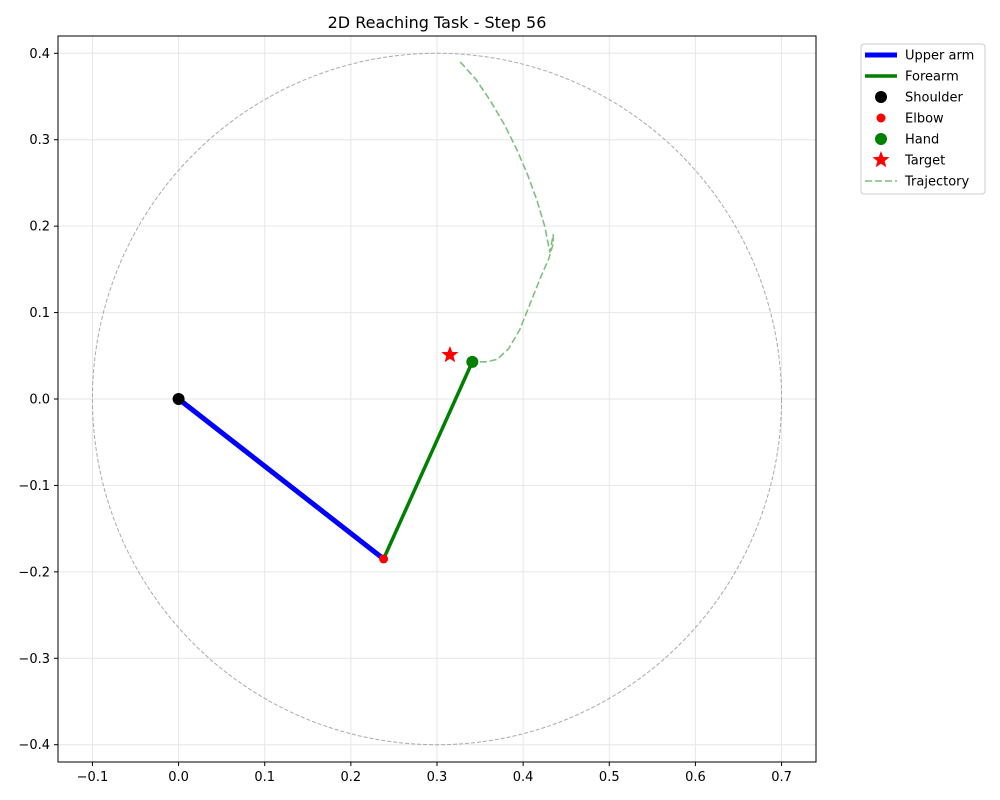 Image resolution: width=1000 pixels, height=800 pixels. Describe the element at coordinates (93, 777) in the screenshot. I see `x-tick-label: −0.1` at that location.